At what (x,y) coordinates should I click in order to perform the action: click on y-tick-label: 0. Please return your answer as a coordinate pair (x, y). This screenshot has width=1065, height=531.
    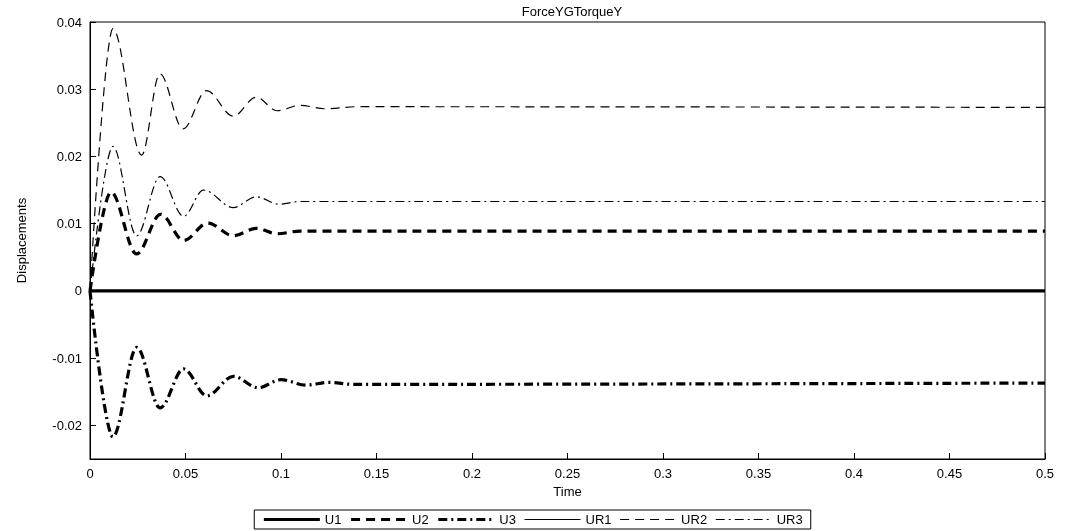
    Looking at the image, I should click on (78, 291).